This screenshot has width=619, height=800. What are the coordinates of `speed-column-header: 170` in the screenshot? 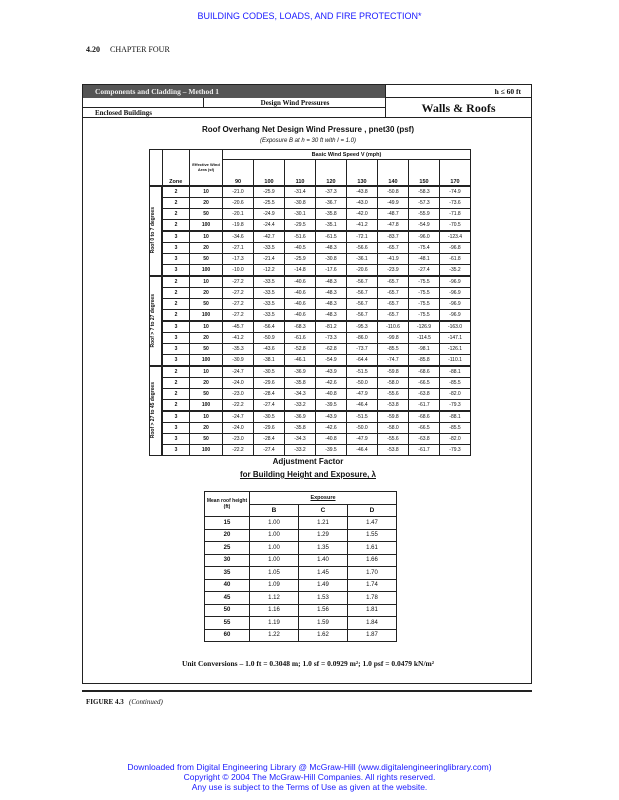 It's located at (455, 172).